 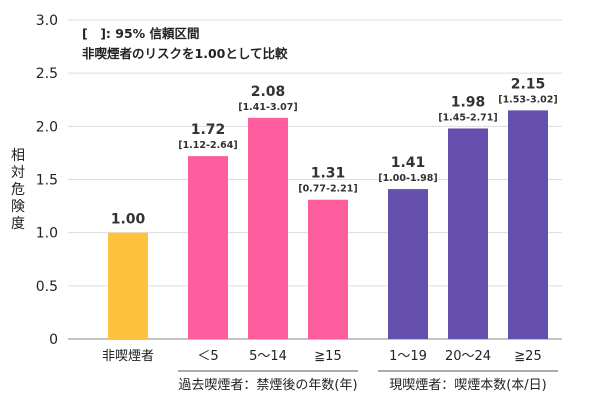 I want to click on group-label: 過去喫煙者：禁煙後の年数(年), so click(x=267, y=385).